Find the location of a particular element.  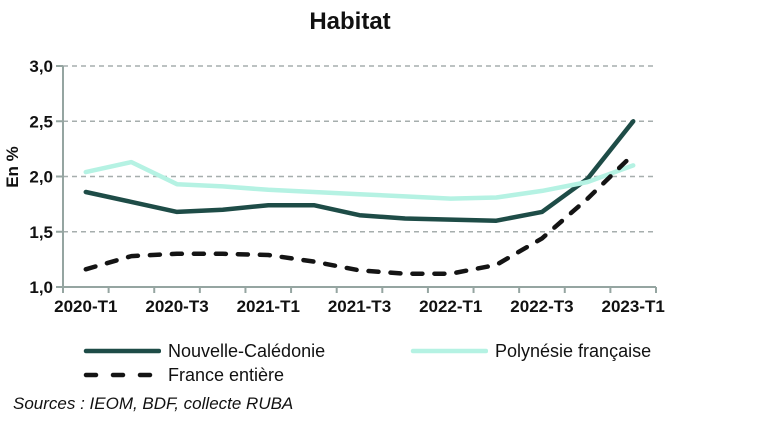

y-tick-label: 2,5 is located at coordinates (41, 121).